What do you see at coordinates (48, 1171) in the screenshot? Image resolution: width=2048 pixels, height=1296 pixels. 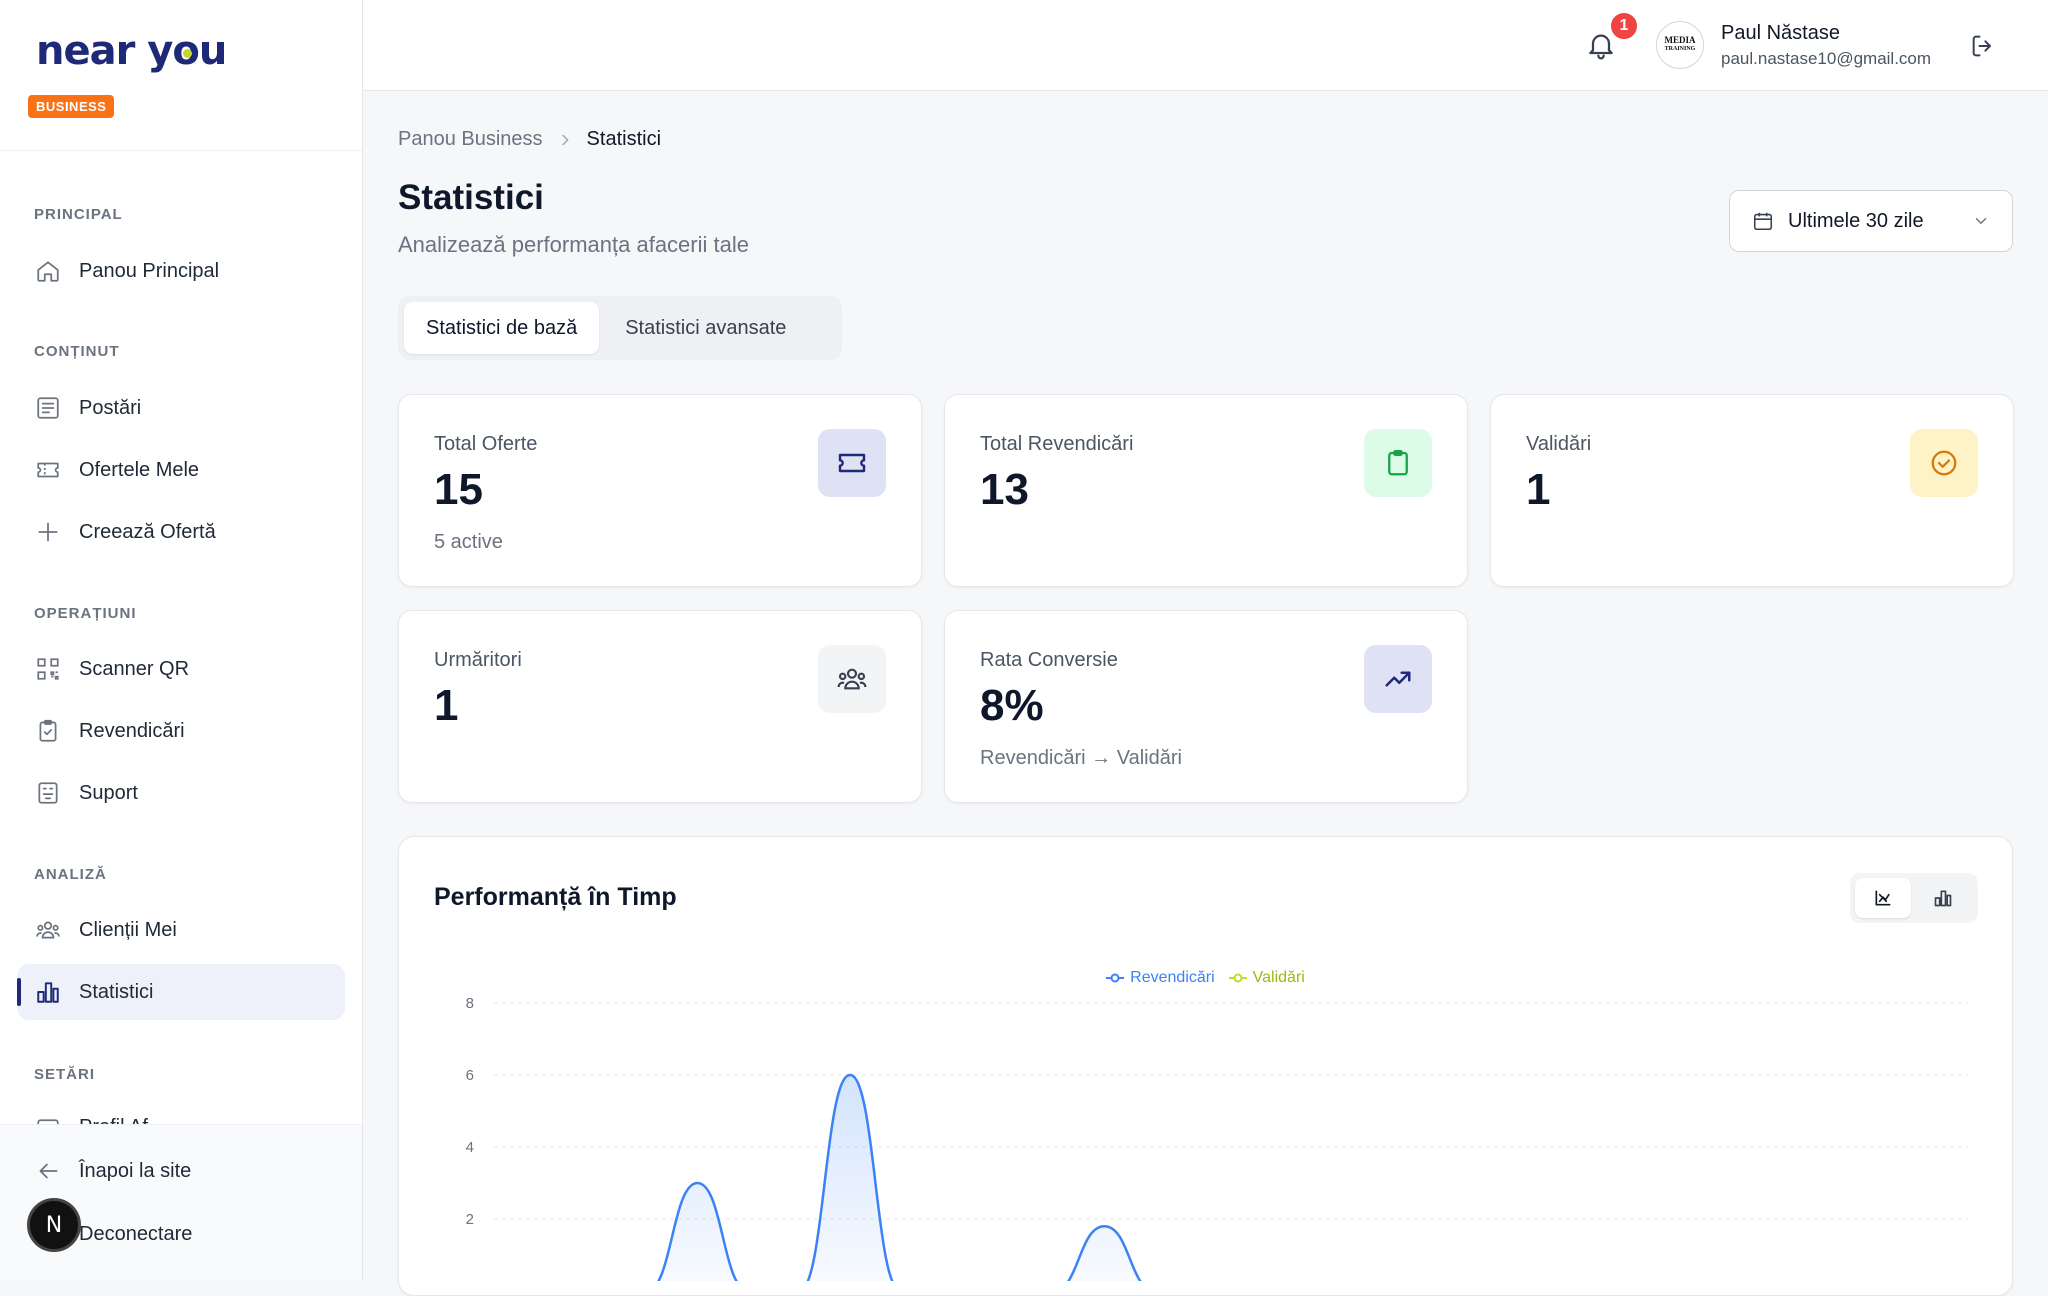 I see `arrow-left-icon` at bounding box center [48, 1171].